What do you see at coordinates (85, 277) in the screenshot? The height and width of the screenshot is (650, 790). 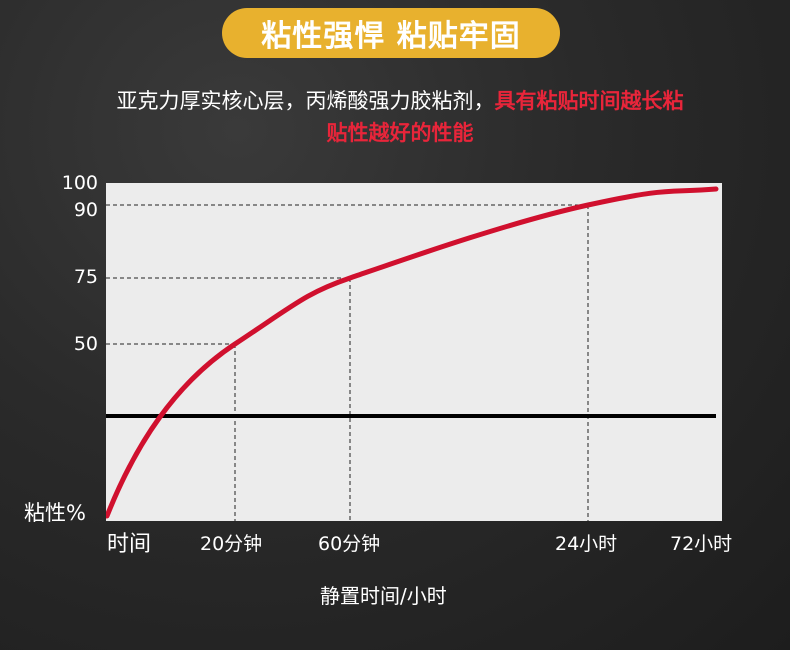 I see `y-tick-75: 75` at bounding box center [85, 277].